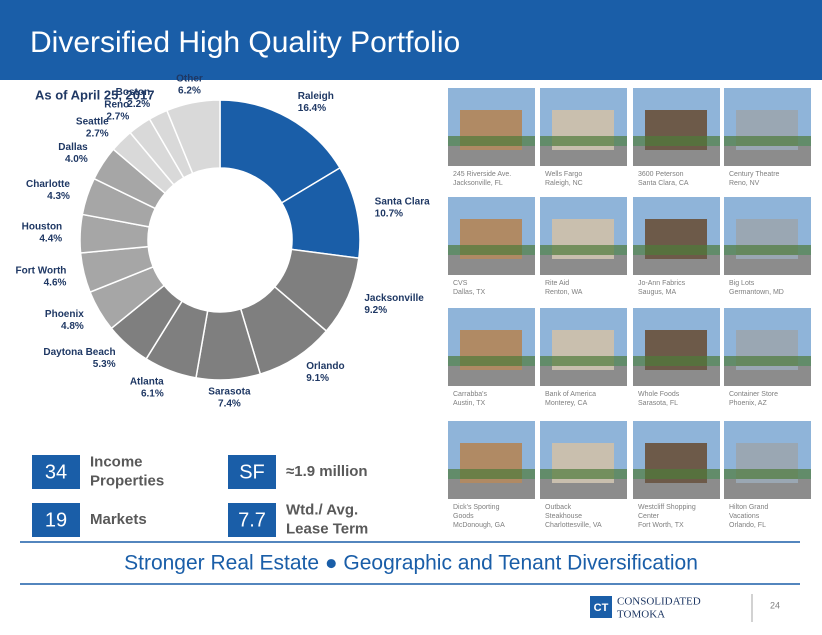  Describe the element at coordinates (58, 196) in the screenshot. I see `value-label: 4.3%` at that location.